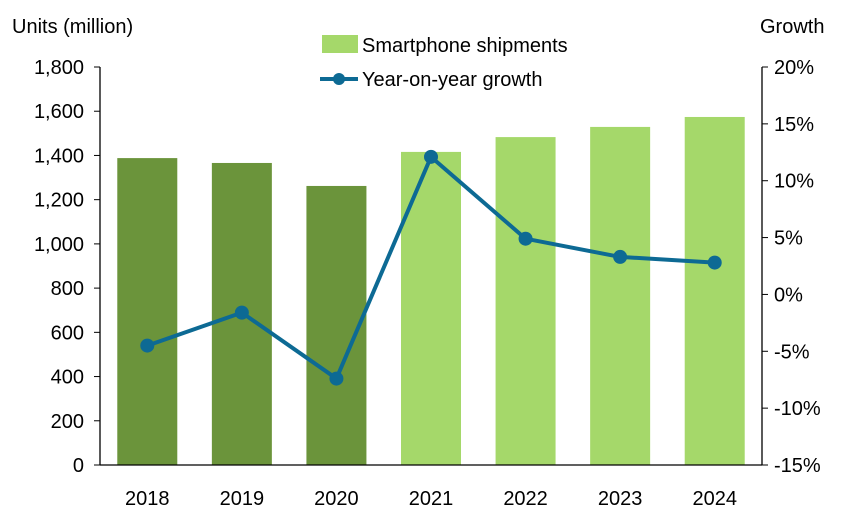  Describe the element at coordinates (78, 466) in the screenshot. I see `y-tick-label-left: 0` at that location.